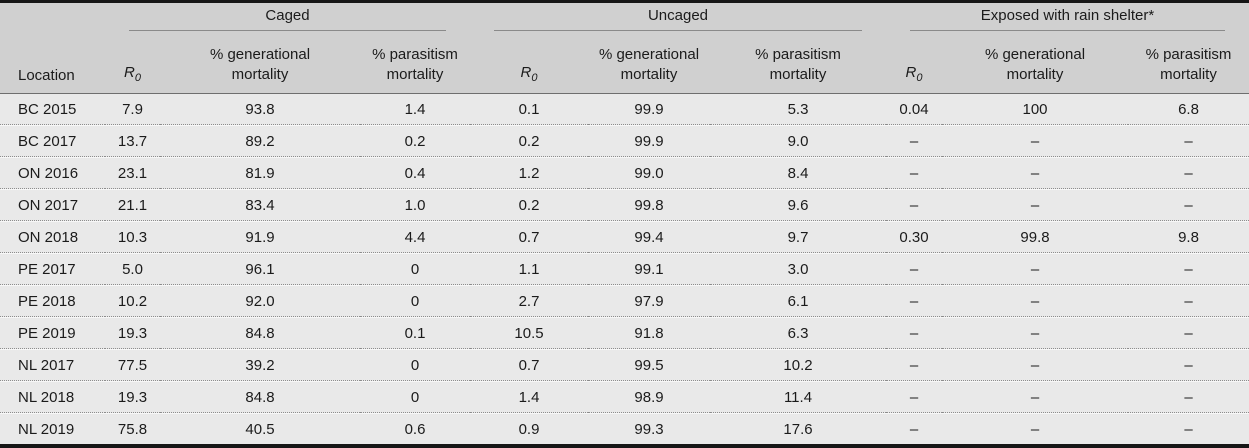 This screenshot has width=1249, height=448. Describe the element at coordinates (649, 397) in the screenshot. I see `cell-uncaged-gen-mortality: 98.9` at that location.